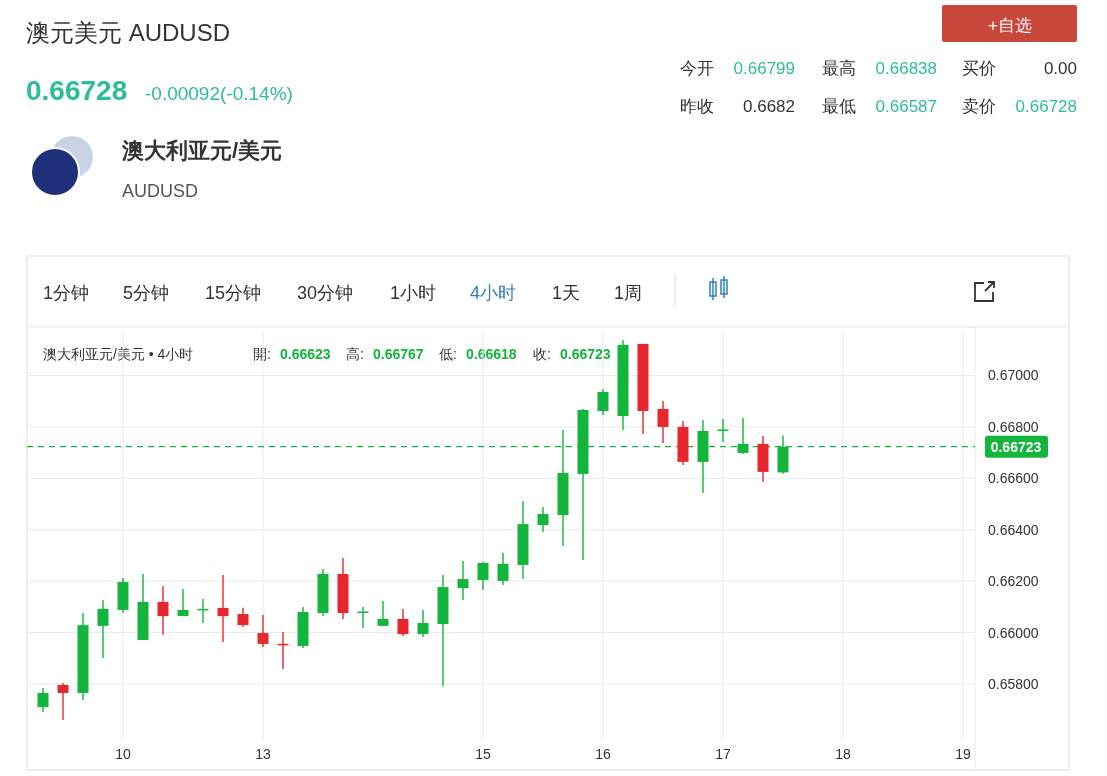 This screenshot has height=776, width=1107. Describe the element at coordinates (355, 354) in the screenshot. I see `annotation: 高:` at that location.